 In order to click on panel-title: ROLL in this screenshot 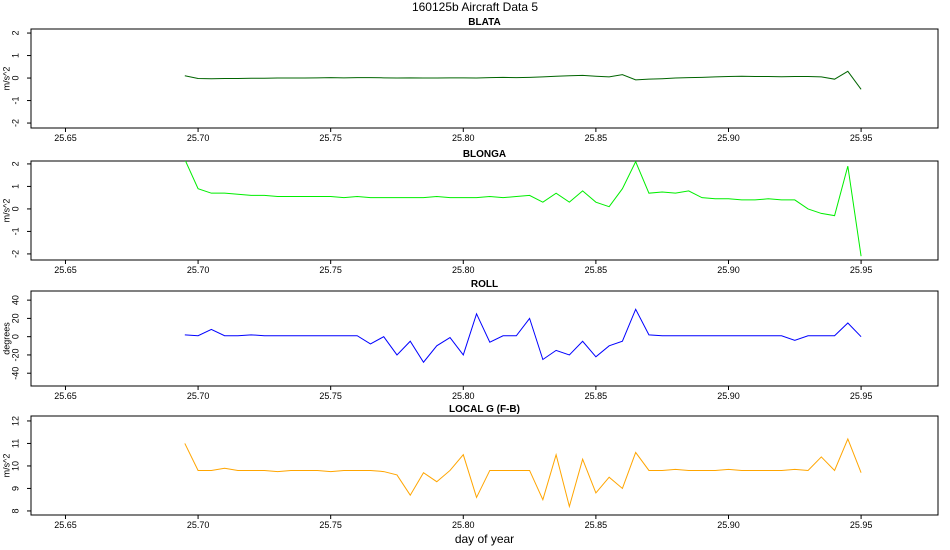, I will do `click(484, 284)`.